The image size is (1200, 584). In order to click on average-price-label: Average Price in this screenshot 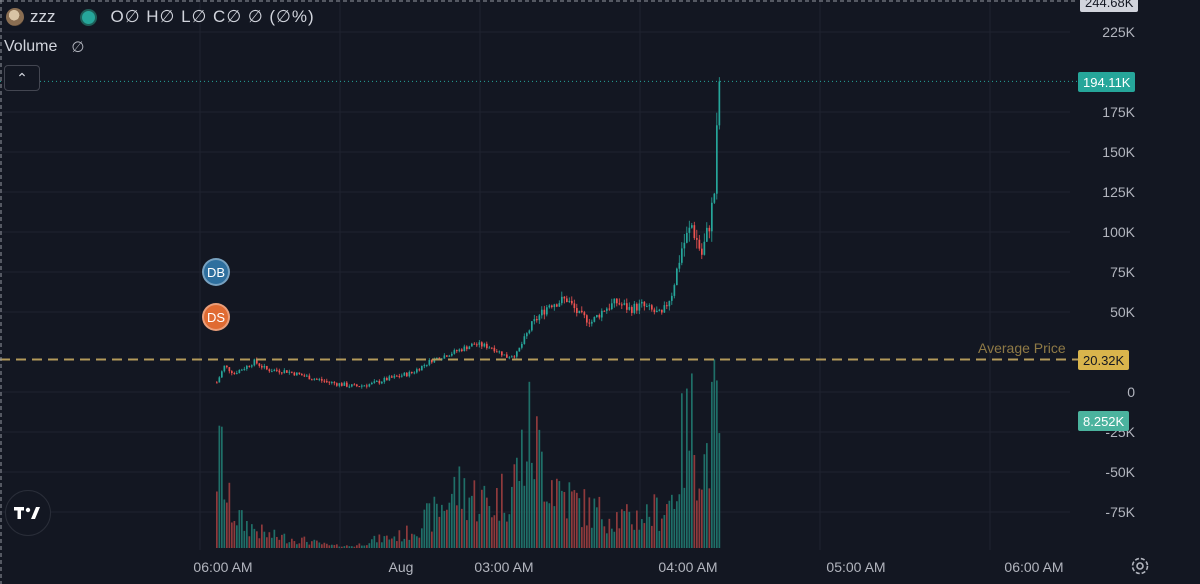, I will do `click(1022, 348)`.